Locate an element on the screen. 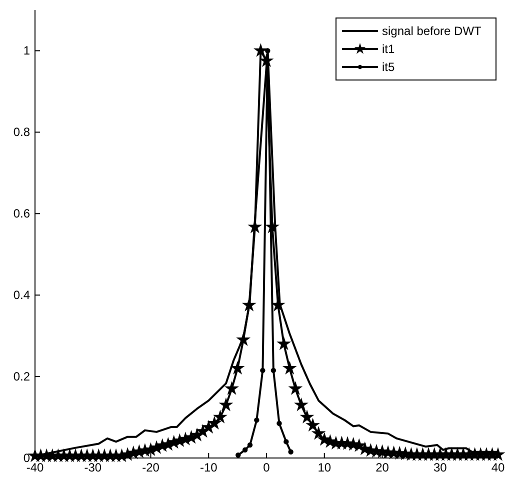 The width and height of the screenshot is (508, 482). legend-label: it5 is located at coordinates (388, 67).